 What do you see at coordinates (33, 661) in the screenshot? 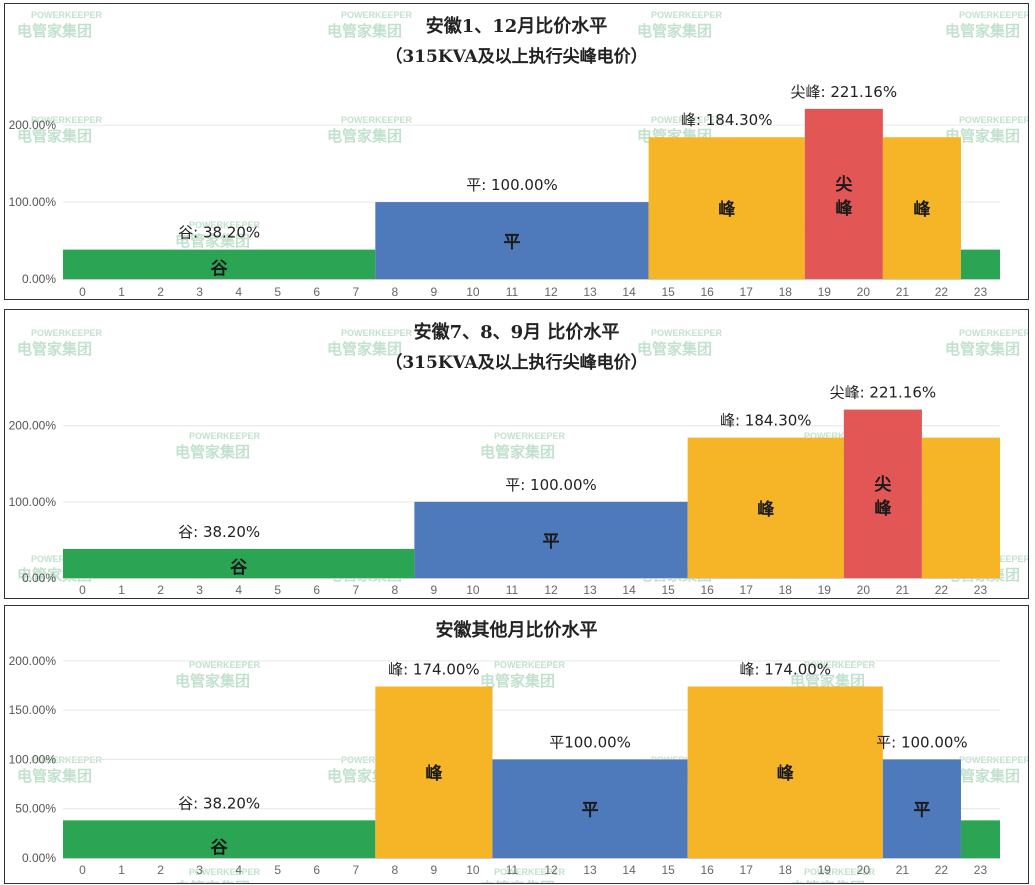
I see `y-tick-label: 200.00%` at bounding box center [33, 661].